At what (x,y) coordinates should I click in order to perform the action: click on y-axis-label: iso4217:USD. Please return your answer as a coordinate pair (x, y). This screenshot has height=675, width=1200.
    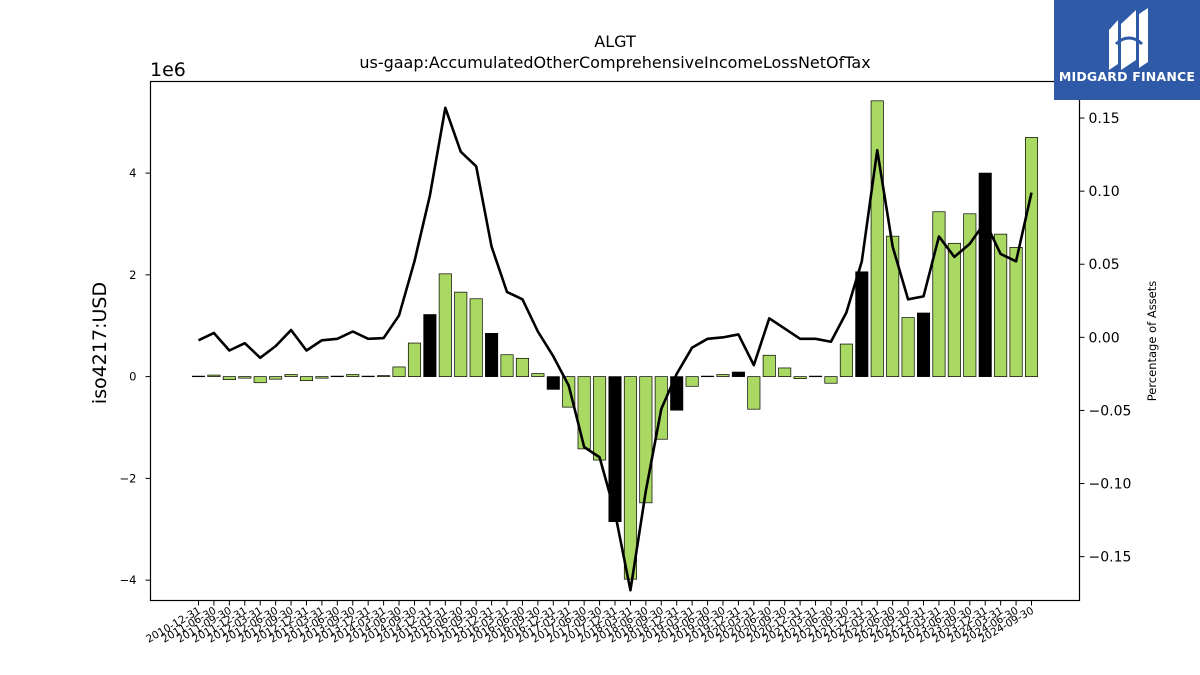
    Looking at the image, I should click on (100, 343).